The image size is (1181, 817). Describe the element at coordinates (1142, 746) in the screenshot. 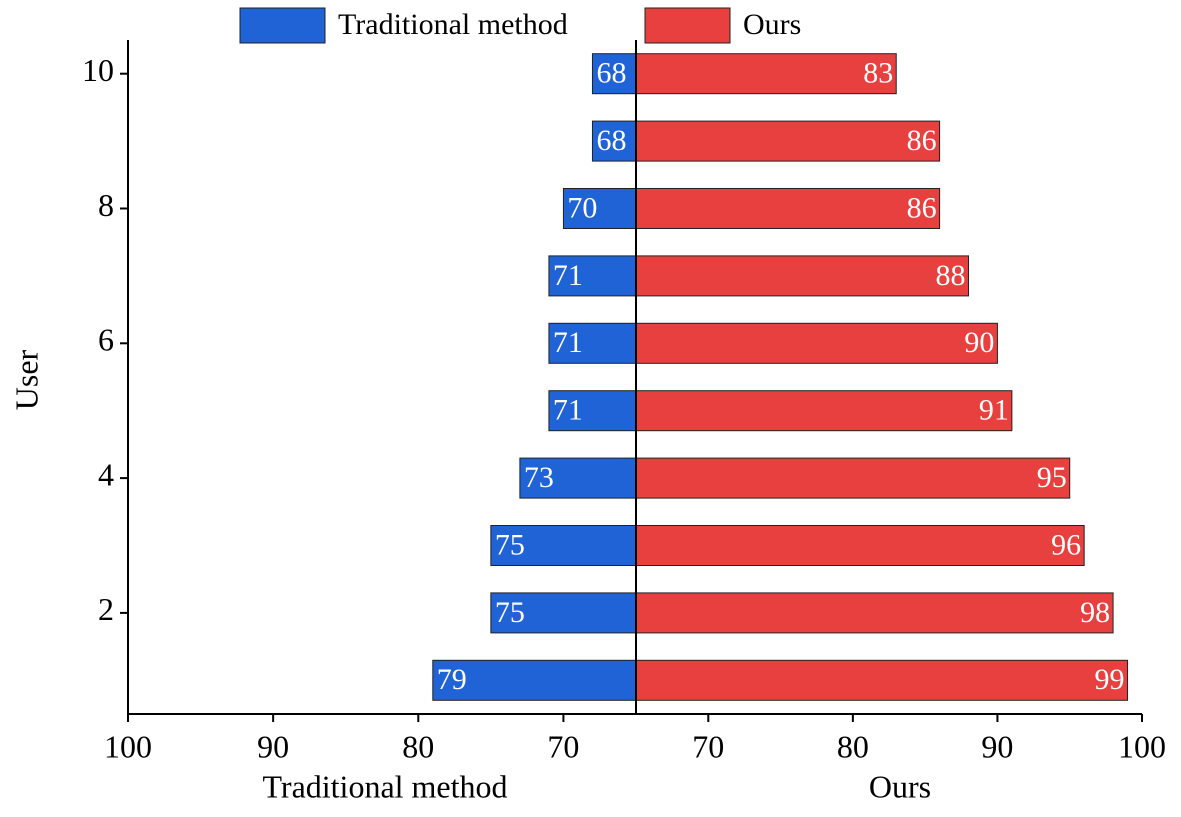

I see `x2-tick-label: 100` at that location.